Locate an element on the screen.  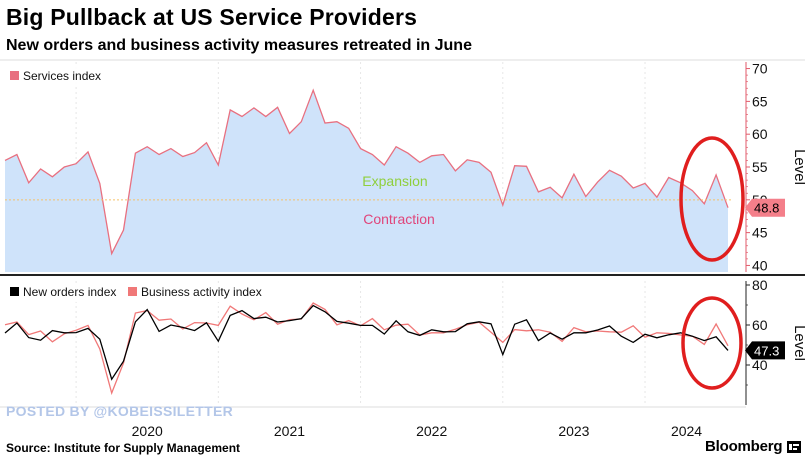
services-last-value-label: 48.8 is located at coordinates (766, 208).